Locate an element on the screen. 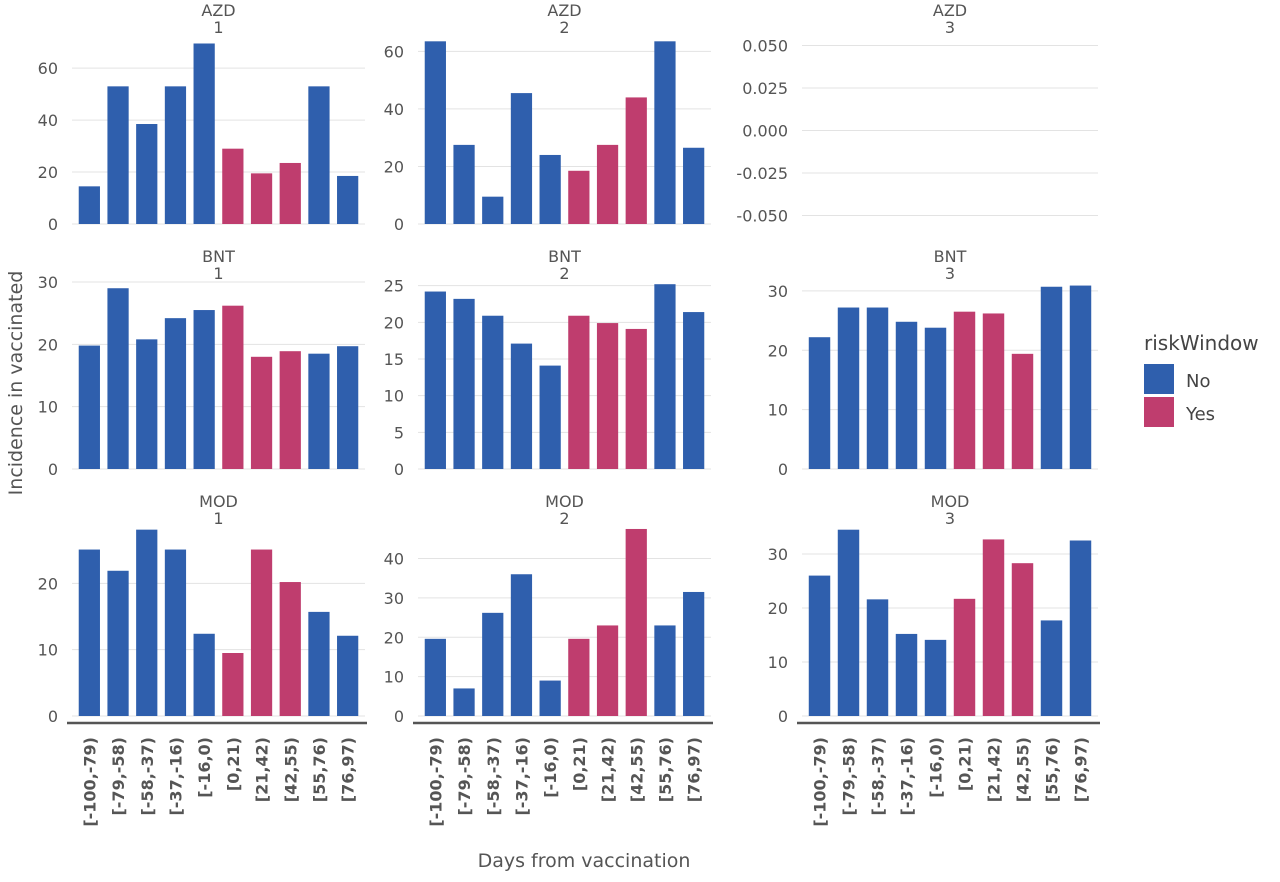 This screenshot has height=882, width=1280. strip-label: BNT is located at coordinates (564, 256).